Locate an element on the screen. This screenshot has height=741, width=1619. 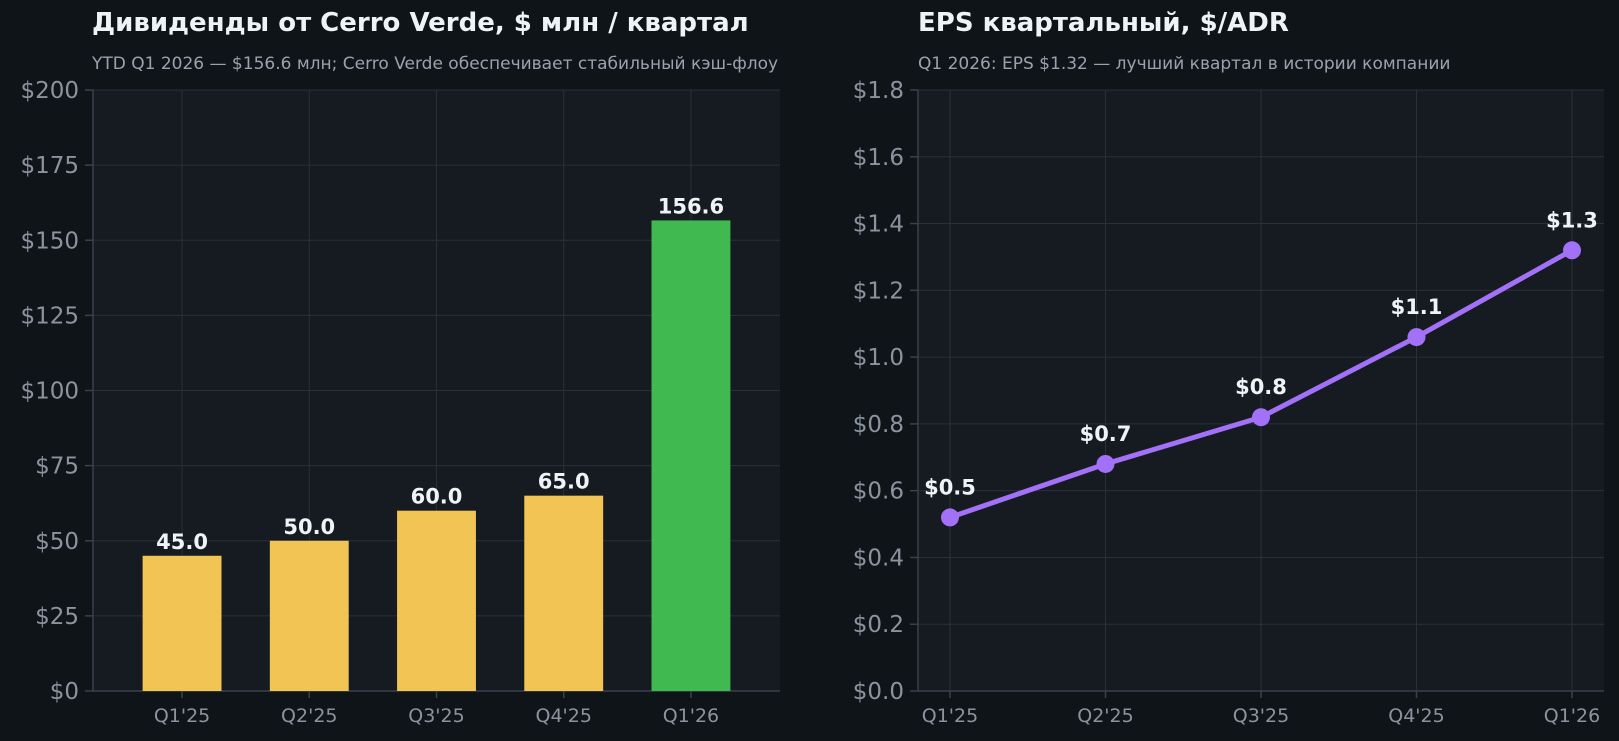
eps-x-tick-label: Q1'26 is located at coordinates (1572, 716).